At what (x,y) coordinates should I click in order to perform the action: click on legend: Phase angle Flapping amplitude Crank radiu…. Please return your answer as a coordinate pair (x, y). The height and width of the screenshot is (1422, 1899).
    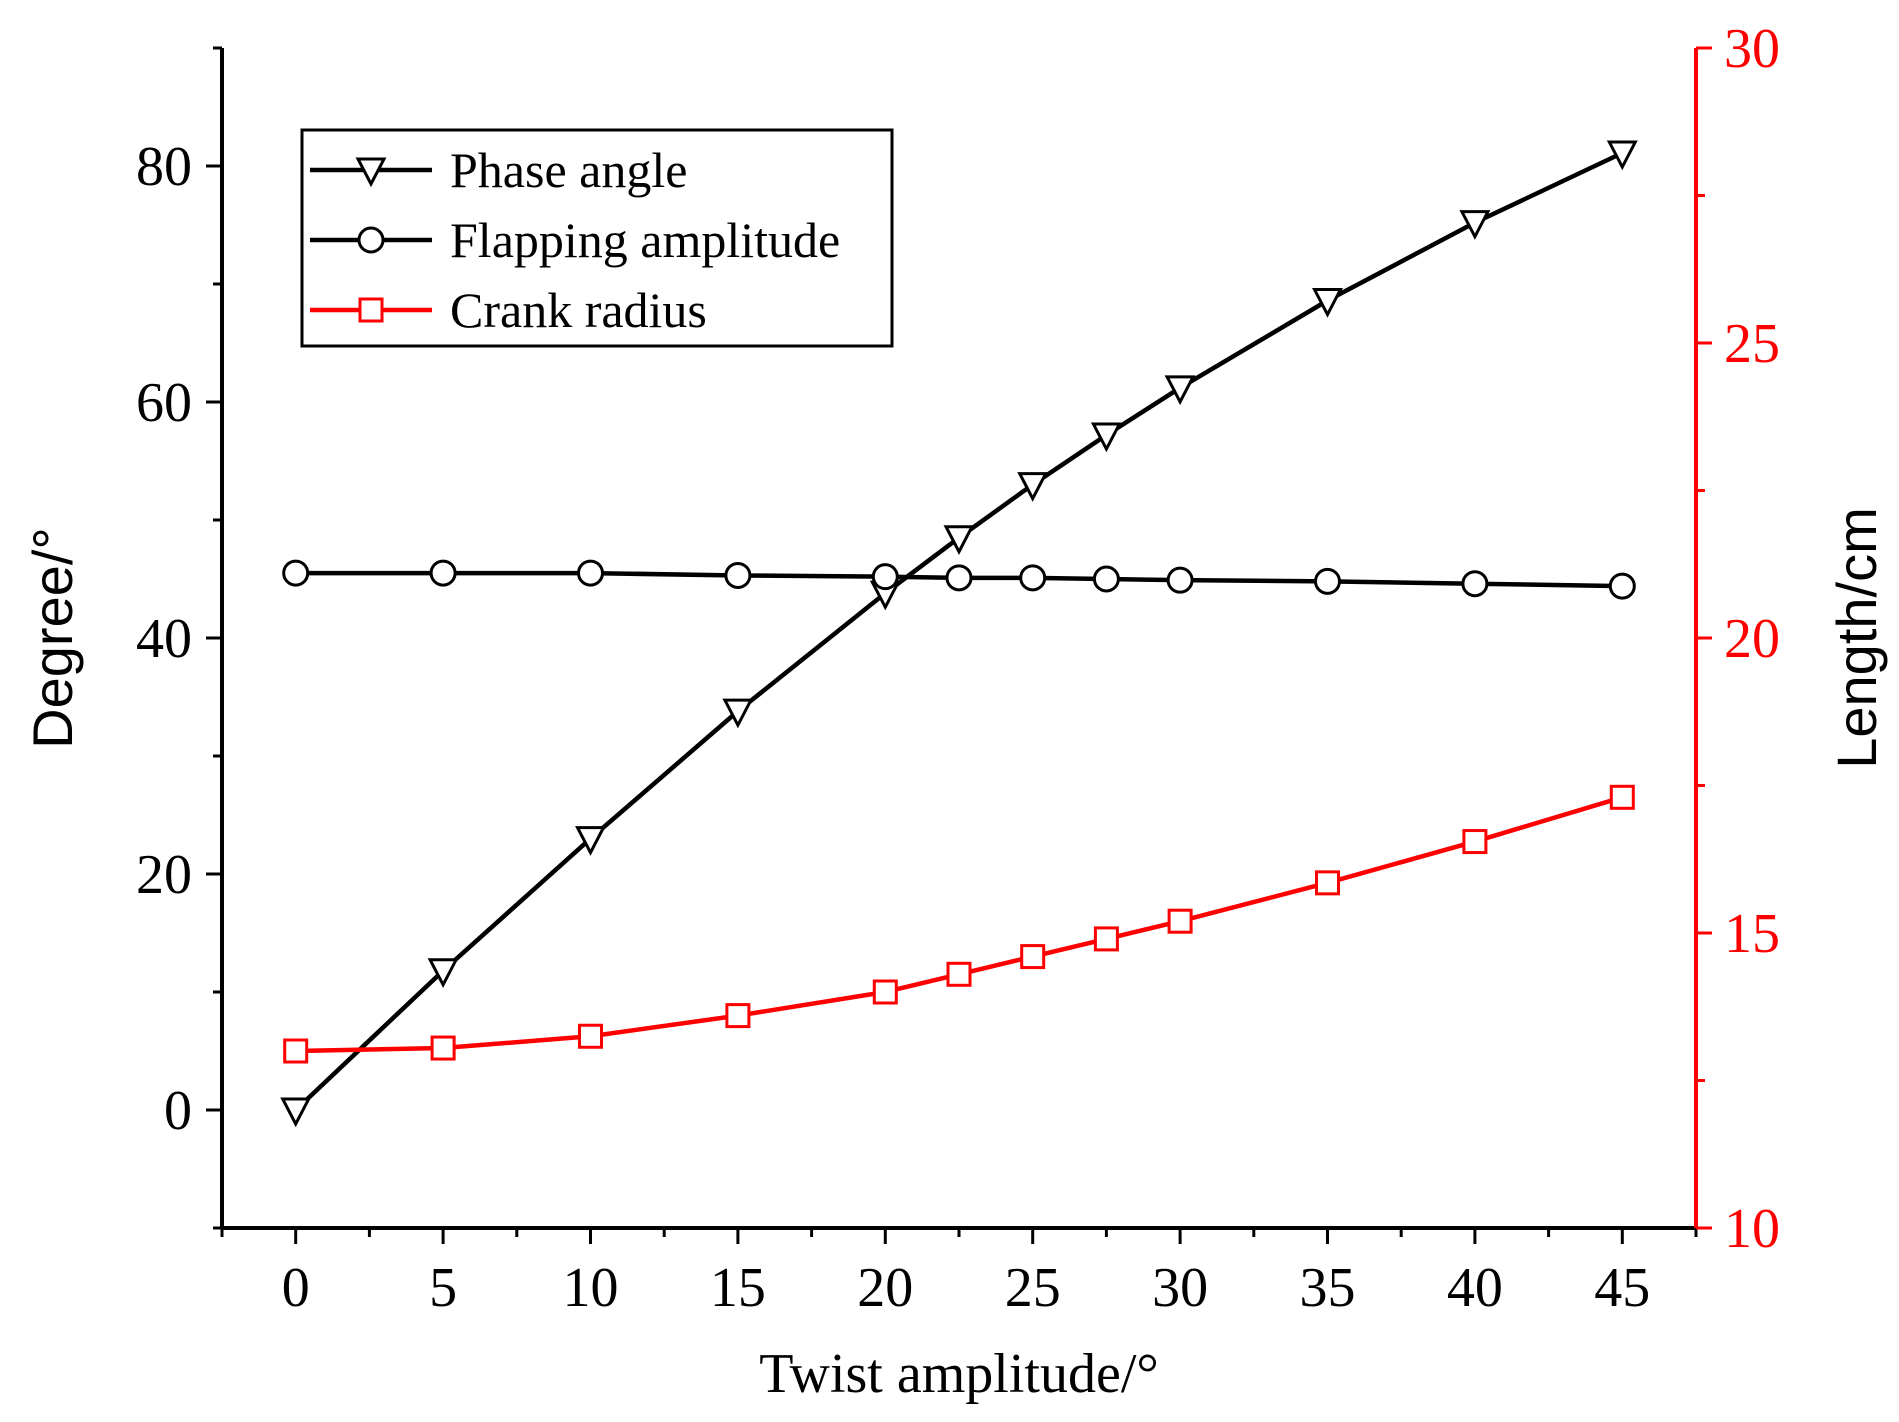
    Looking at the image, I should click on (597, 238).